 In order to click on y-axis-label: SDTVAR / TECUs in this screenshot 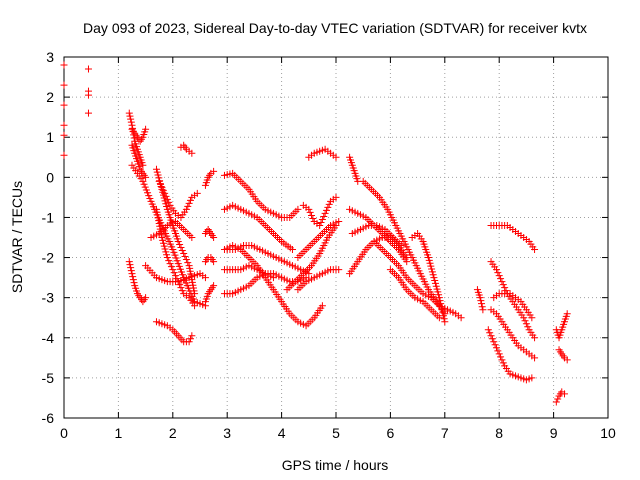, I will do `click(17, 237)`.